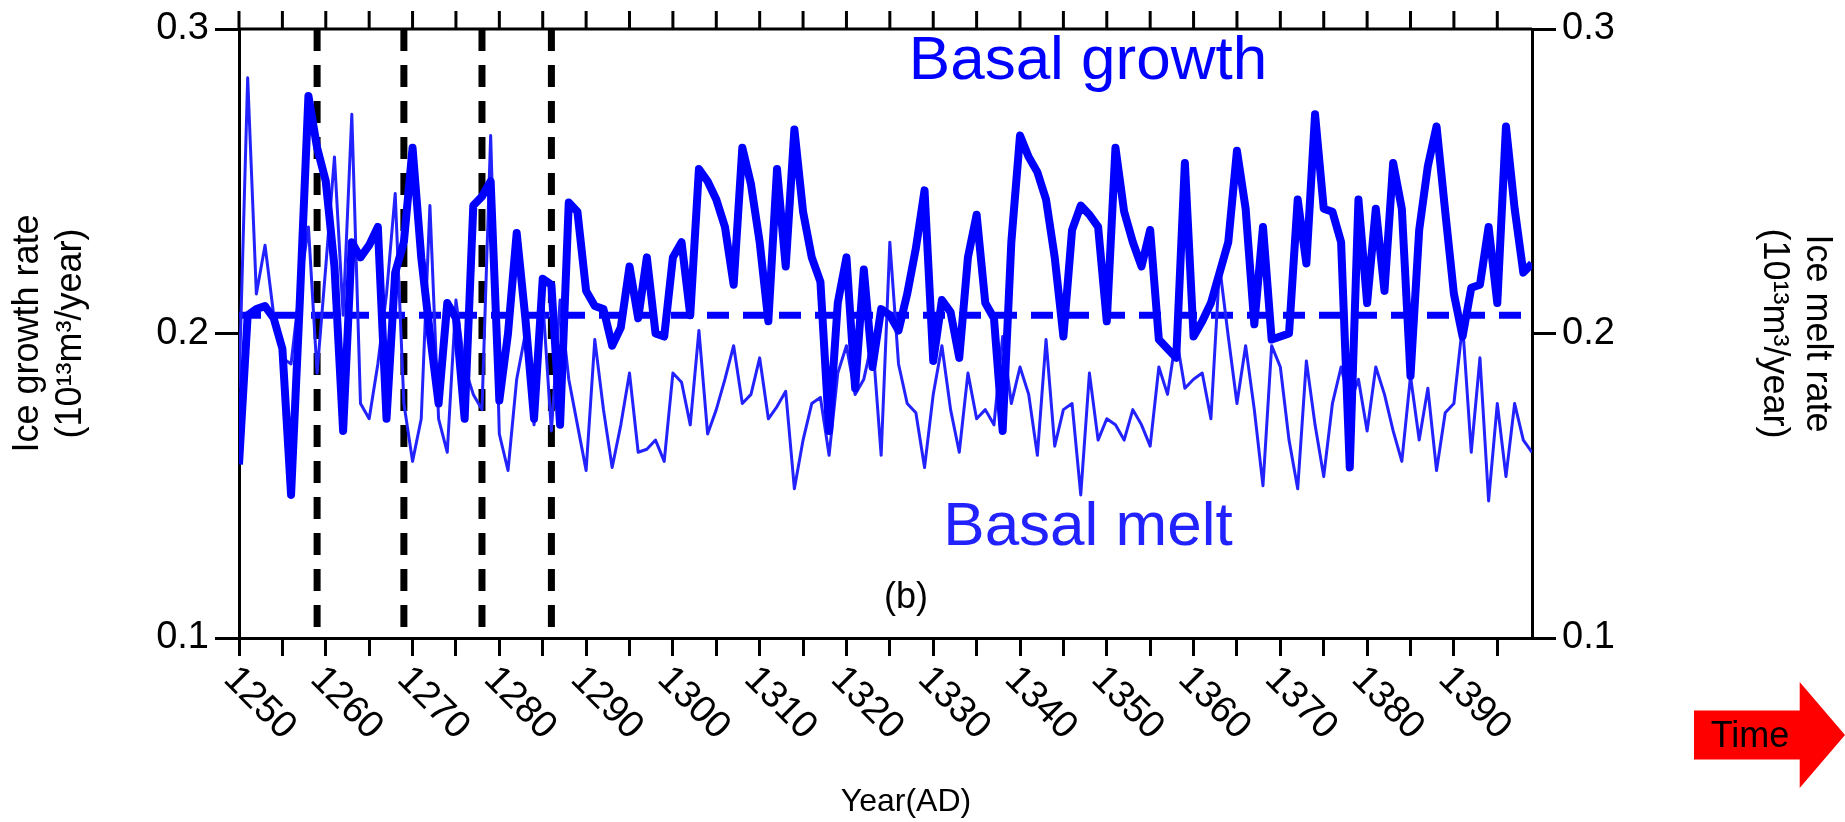  I want to click on y2-tick-label: 0.1, so click(1588, 635).